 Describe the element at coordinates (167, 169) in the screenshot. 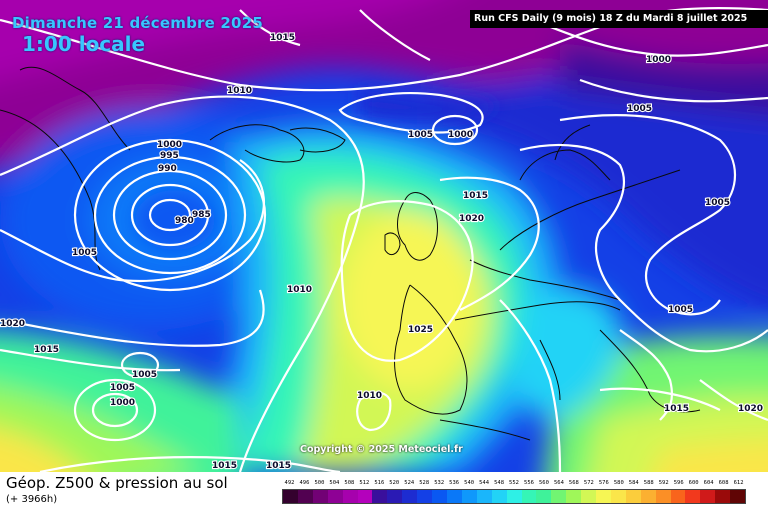

I see `isobar-label: 990` at that location.